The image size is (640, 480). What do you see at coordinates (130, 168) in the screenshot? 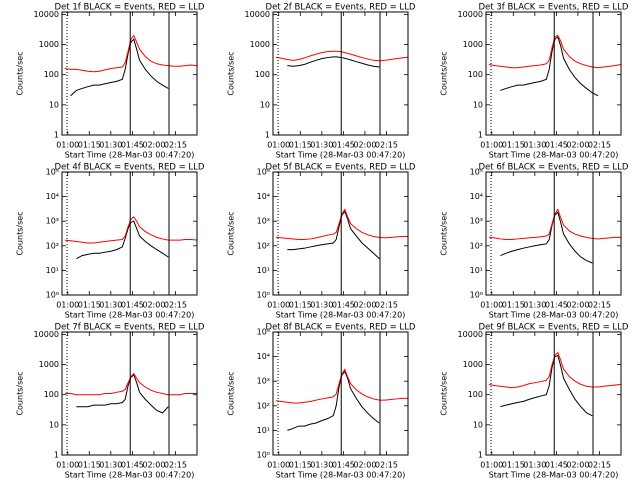
I see `panel-title: Det 4f BLACK = Events, RED = LLD` at bounding box center [130, 168].